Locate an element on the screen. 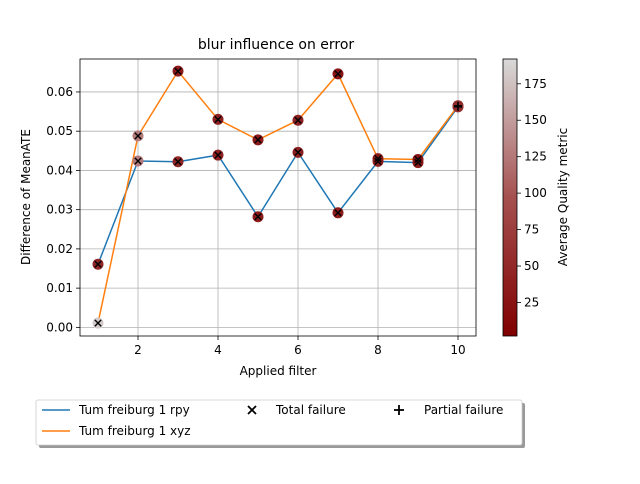 The width and height of the screenshot is (640, 484). legend-label-xyz: Tum freiburg 1 xyz is located at coordinates (134, 431).